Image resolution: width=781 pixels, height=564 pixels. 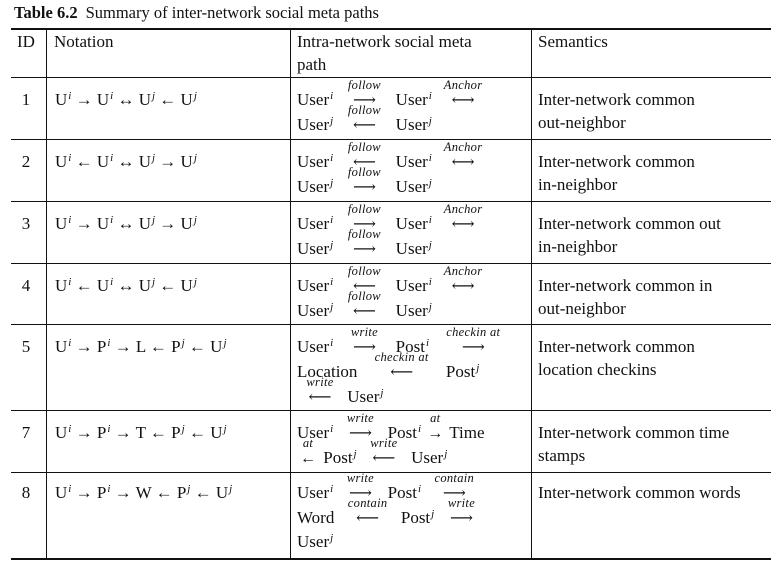 What do you see at coordinates (388, 365) in the screenshot?
I see `meta-path-row5-line2: Location checkin at ⟵ Postj` at bounding box center [388, 365].